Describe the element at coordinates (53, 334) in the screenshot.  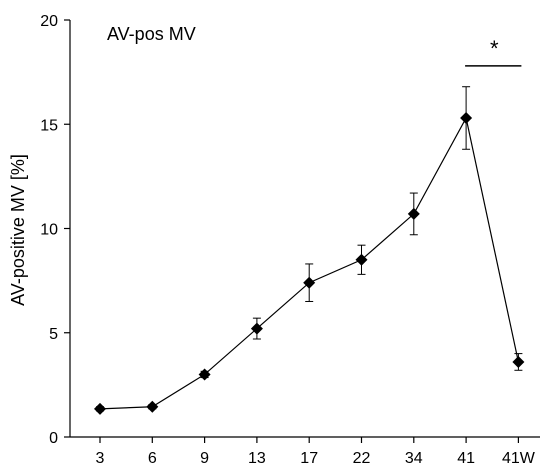
I see `y-tick-label: 5` at that location.